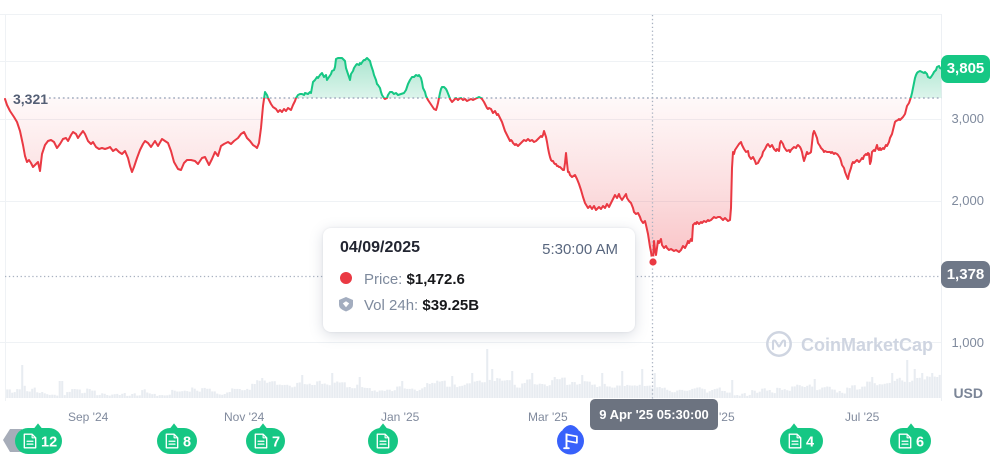 This screenshot has width=1002, height=459. What do you see at coordinates (187, 443) in the screenshot?
I see `svg-text: 8` at bounding box center [187, 443].